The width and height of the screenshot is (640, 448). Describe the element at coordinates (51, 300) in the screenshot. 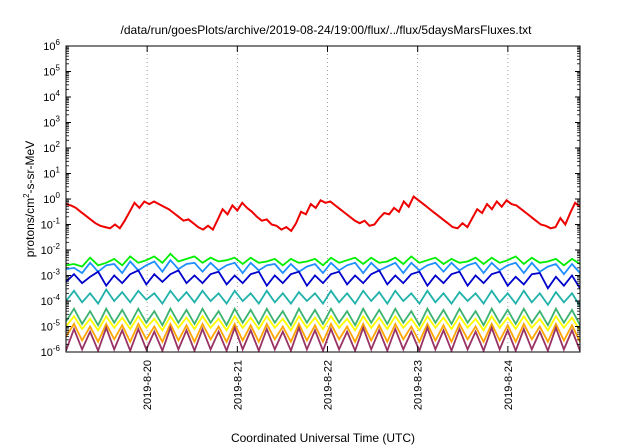

I see `y-tick-label: 10⁻⁴` at that location.